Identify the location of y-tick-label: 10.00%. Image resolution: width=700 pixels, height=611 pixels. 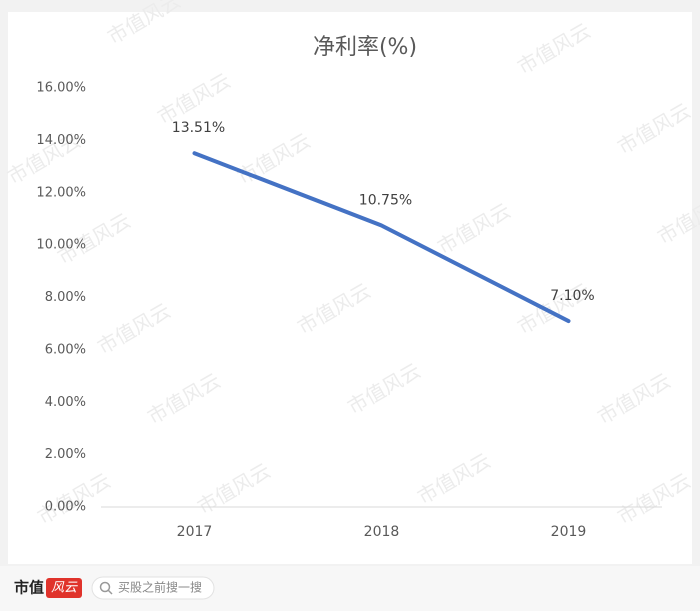
(61, 245).